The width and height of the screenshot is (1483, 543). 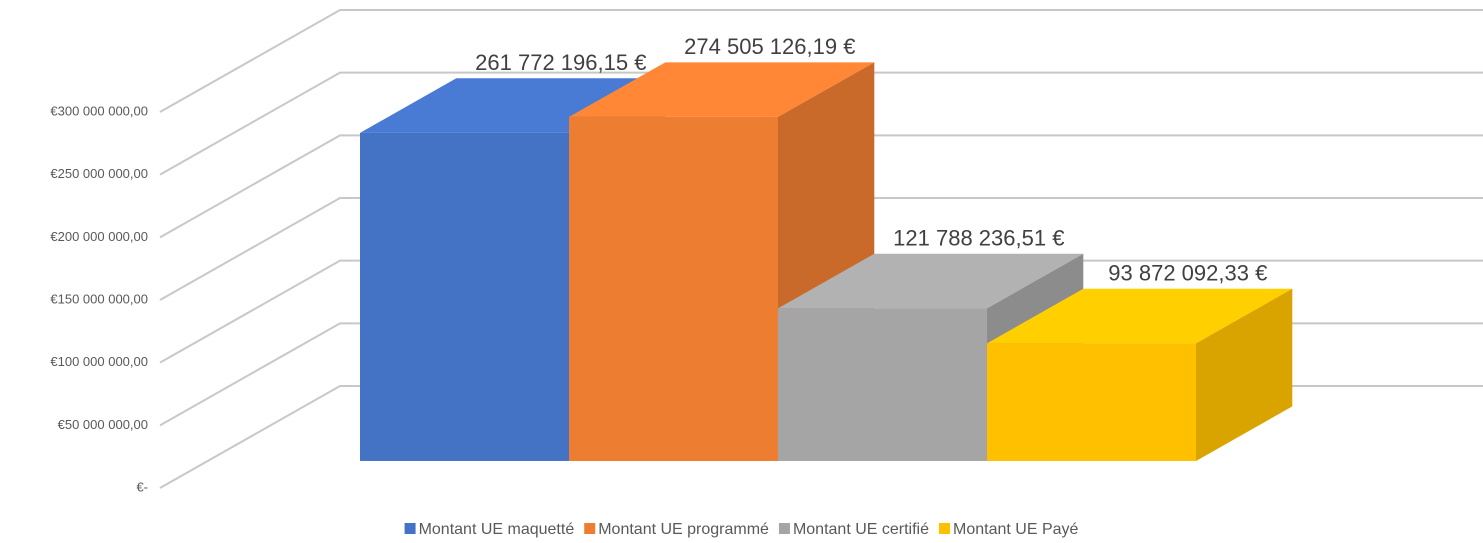 What do you see at coordinates (1016, 529) in the screenshot?
I see `legend-label: Montant UE Payé` at bounding box center [1016, 529].